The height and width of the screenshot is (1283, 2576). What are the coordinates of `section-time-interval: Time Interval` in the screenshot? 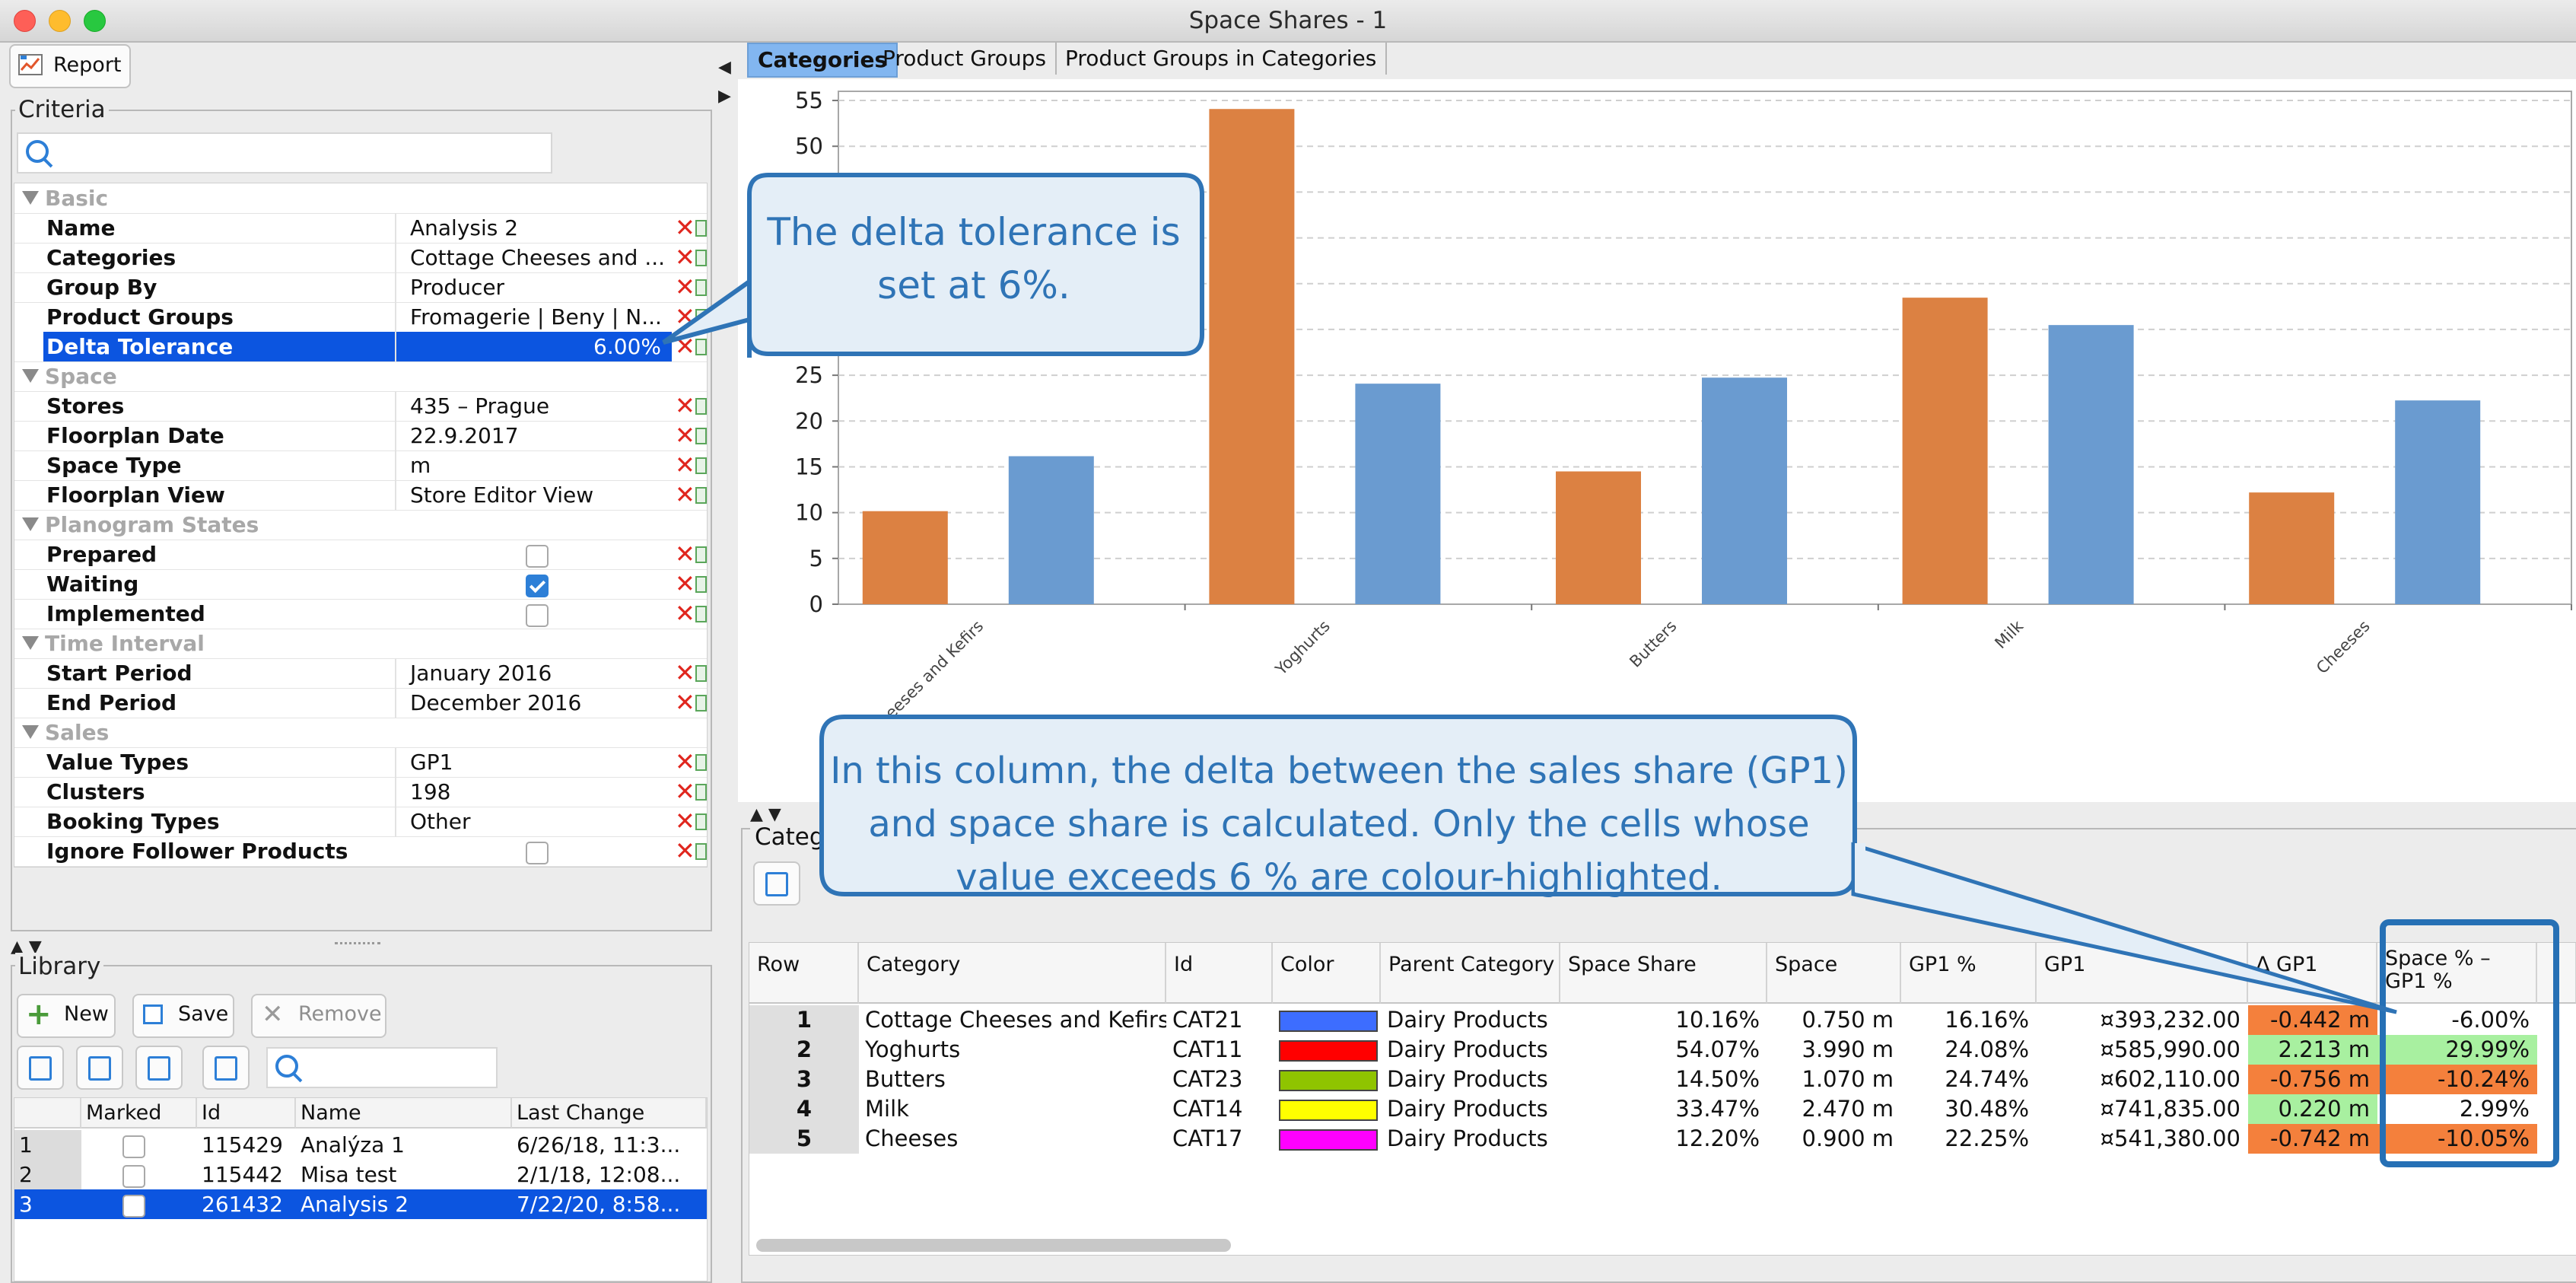 It's located at (361, 644).